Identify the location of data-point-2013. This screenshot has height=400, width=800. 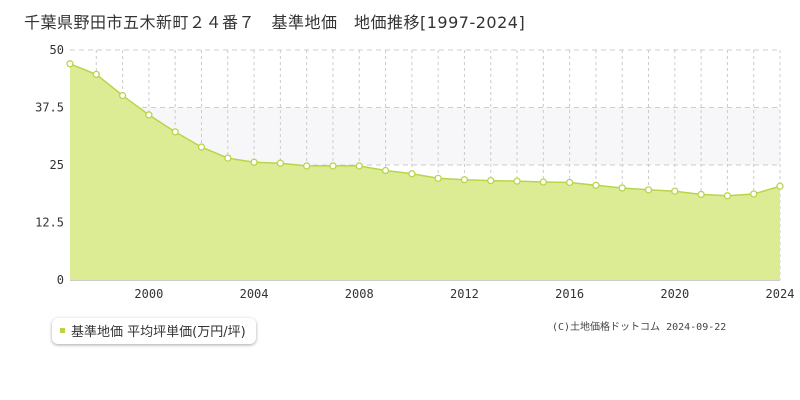
(491, 180).